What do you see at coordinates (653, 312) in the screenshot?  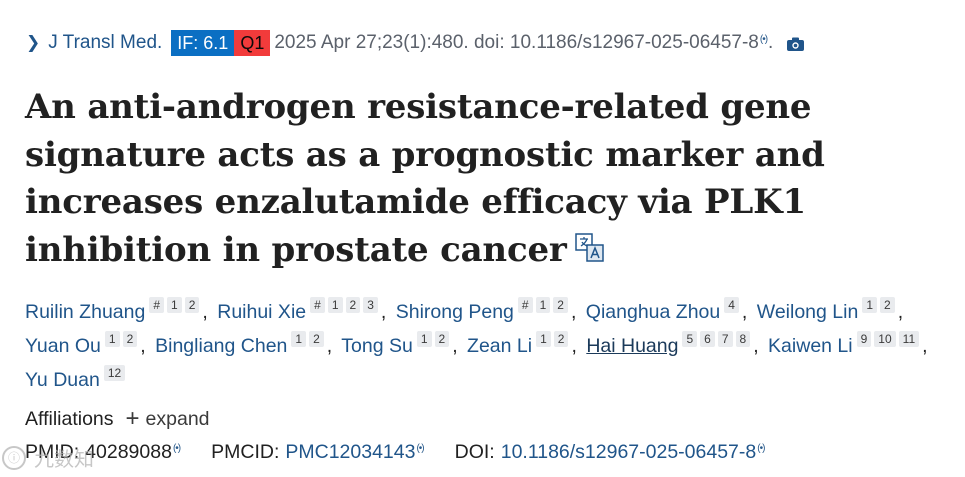 I see `author-link: Qianghua Zhou` at bounding box center [653, 312].